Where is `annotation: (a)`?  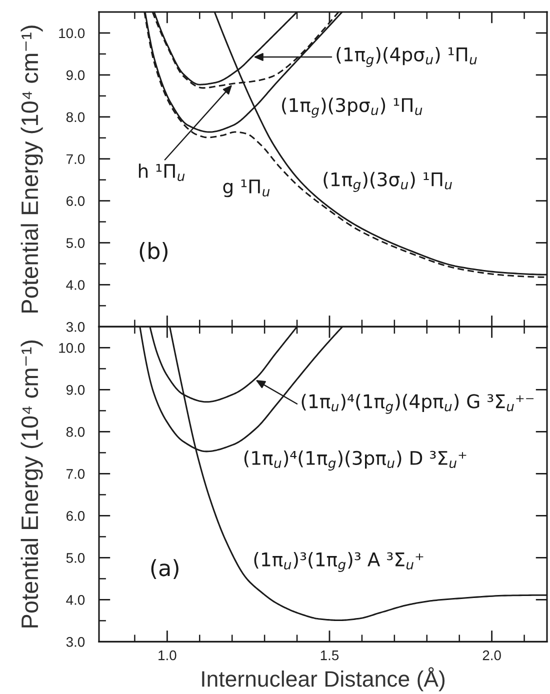 annotation: (a) is located at coordinates (164, 569).